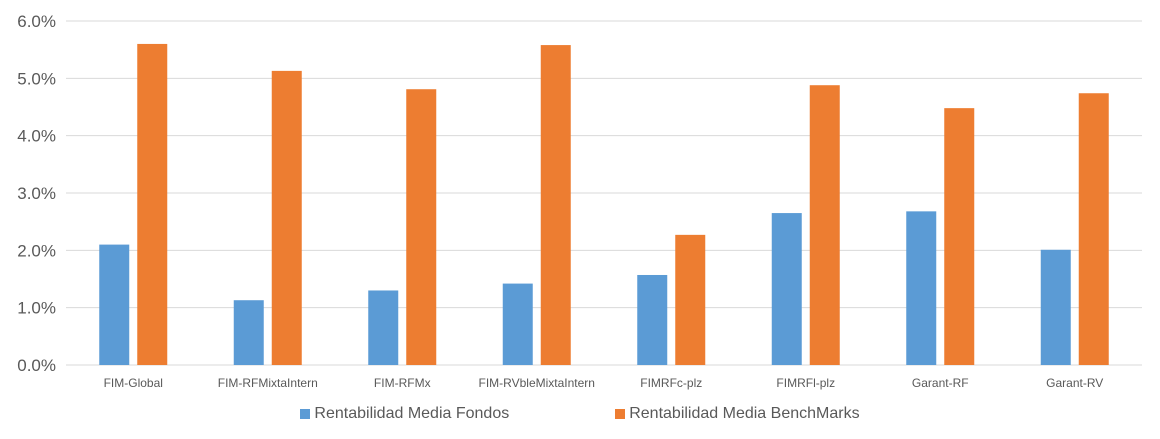 The width and height of the screenshot is (1160, 439). What do you see at coordinates (36, 250) in the screenshot?
I see `y-tick-label: 2.0%` at bounding box center [36, 250].